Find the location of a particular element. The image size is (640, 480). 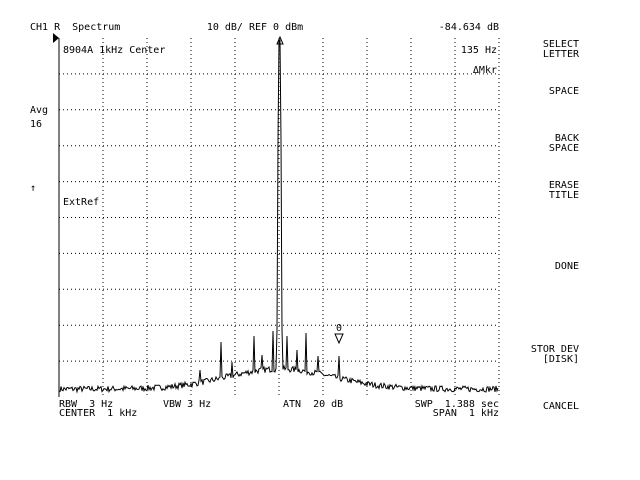

atn: ATN 20 dB is located at coordinates (313, 404).